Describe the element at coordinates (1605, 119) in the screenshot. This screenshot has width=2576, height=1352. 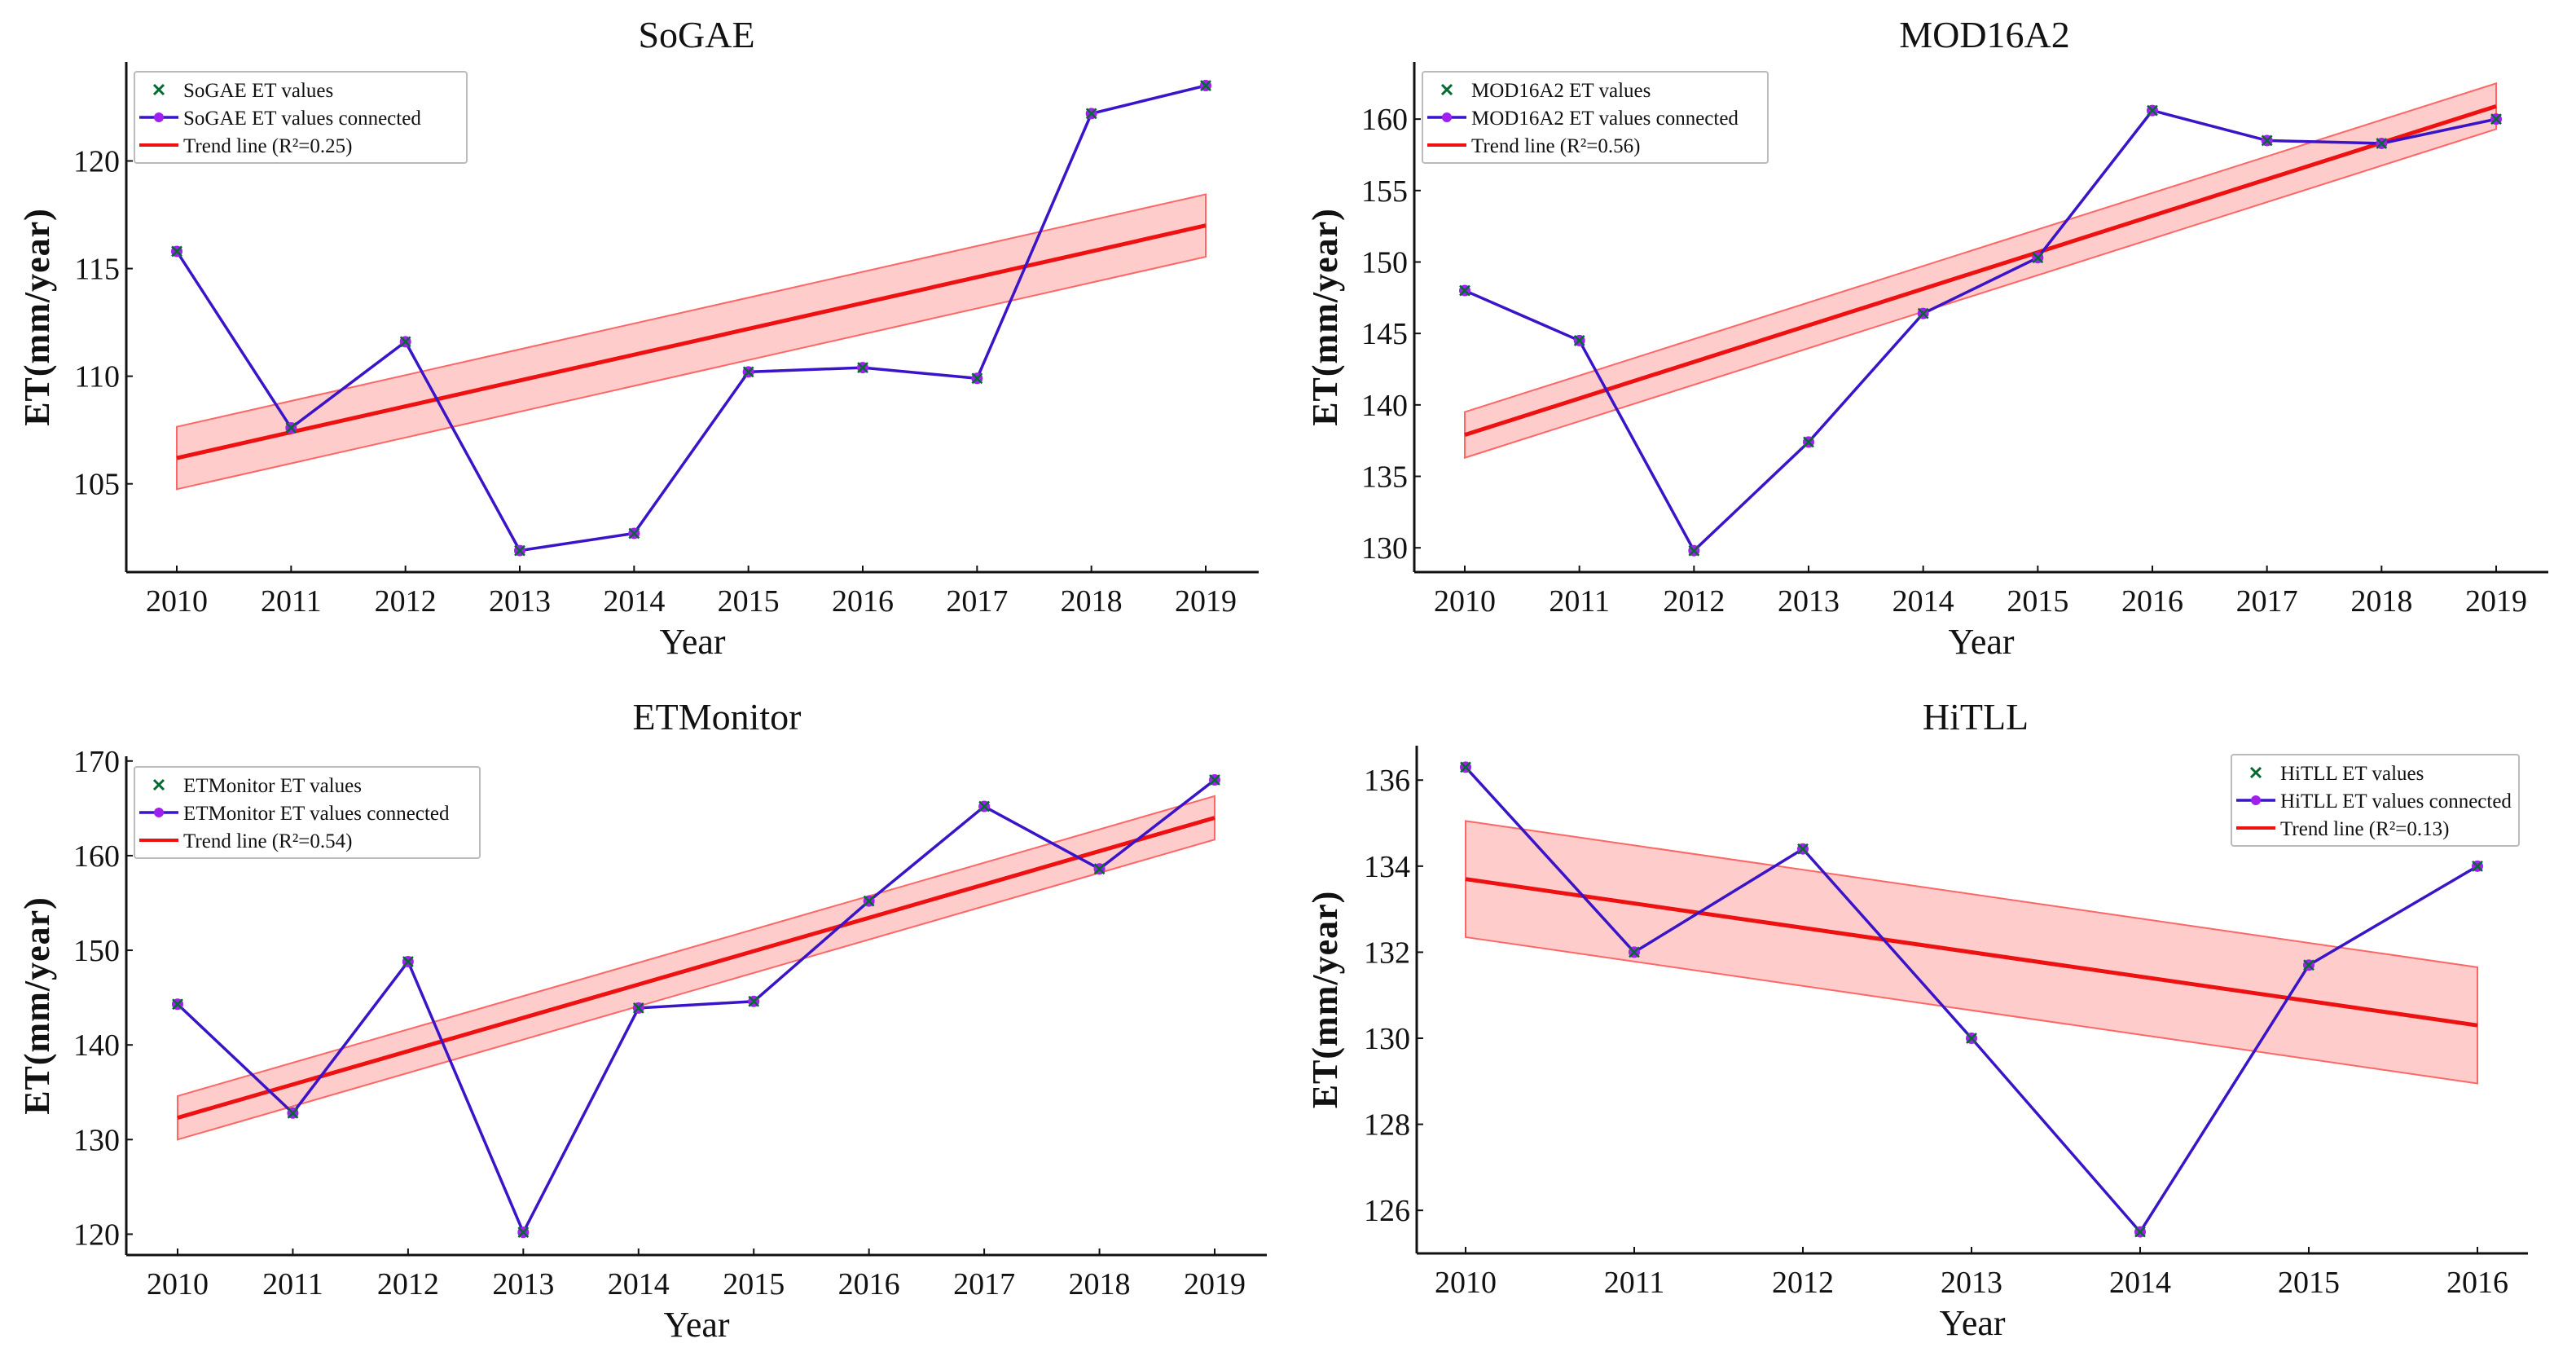
I see `legend-label: MOD16A2 ET values connected` at that location.